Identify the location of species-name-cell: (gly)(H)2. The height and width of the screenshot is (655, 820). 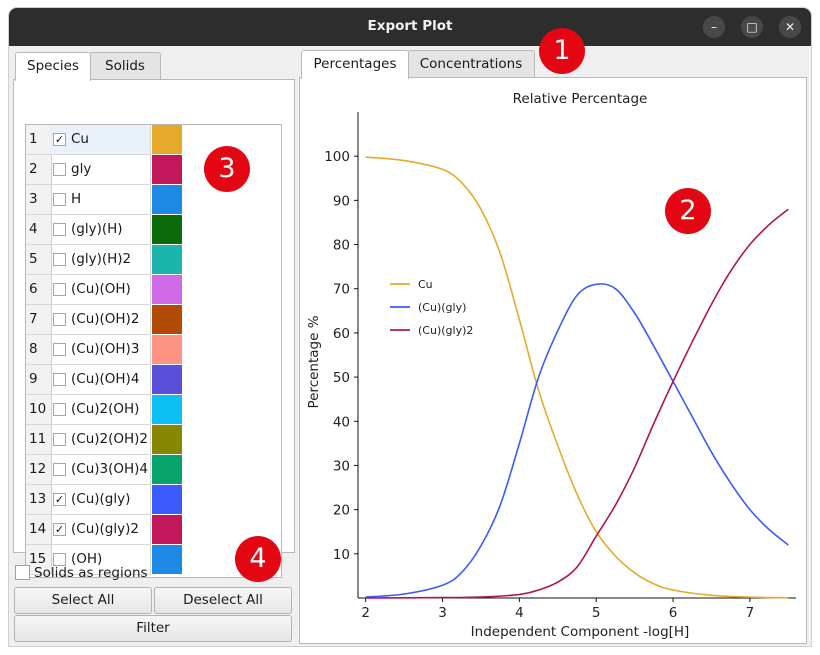
(100, 260).